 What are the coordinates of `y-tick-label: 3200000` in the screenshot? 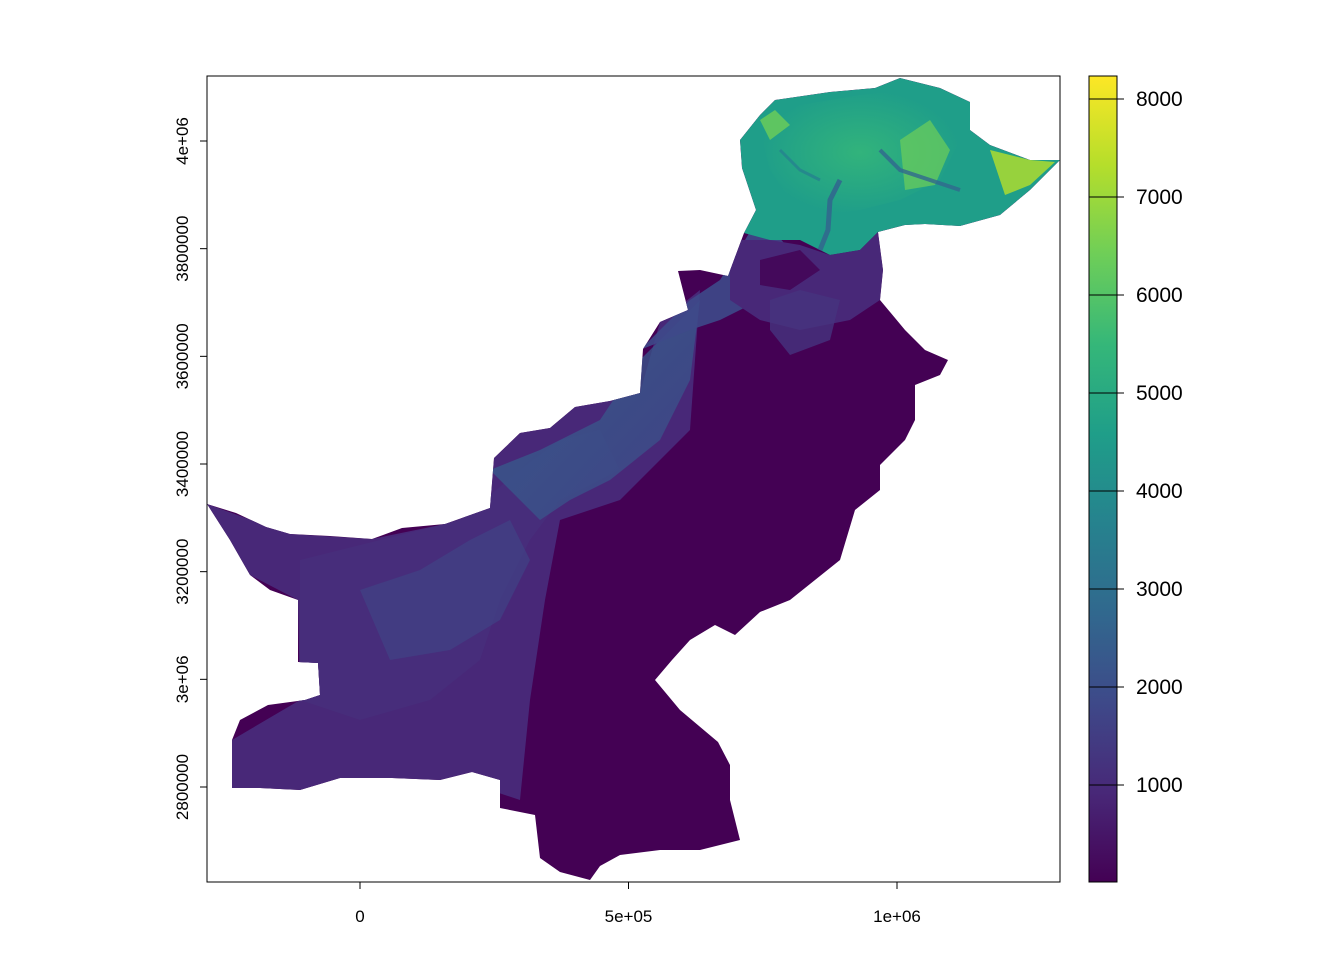 It's located at (182, 572).